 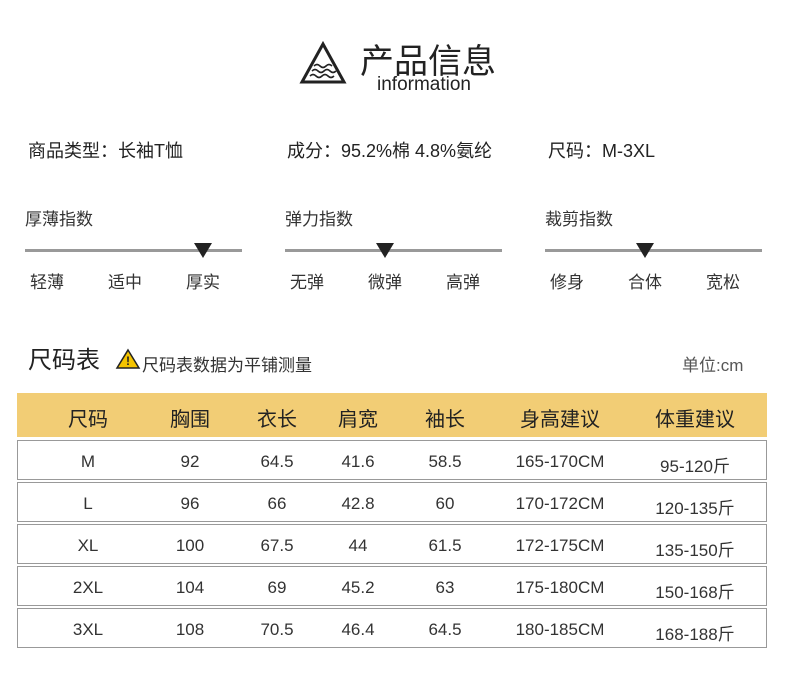 What do you see at coordinates (358, 629) in the screenshot?
I see `table-cell: 46.4` at bounding box center [358, 629].